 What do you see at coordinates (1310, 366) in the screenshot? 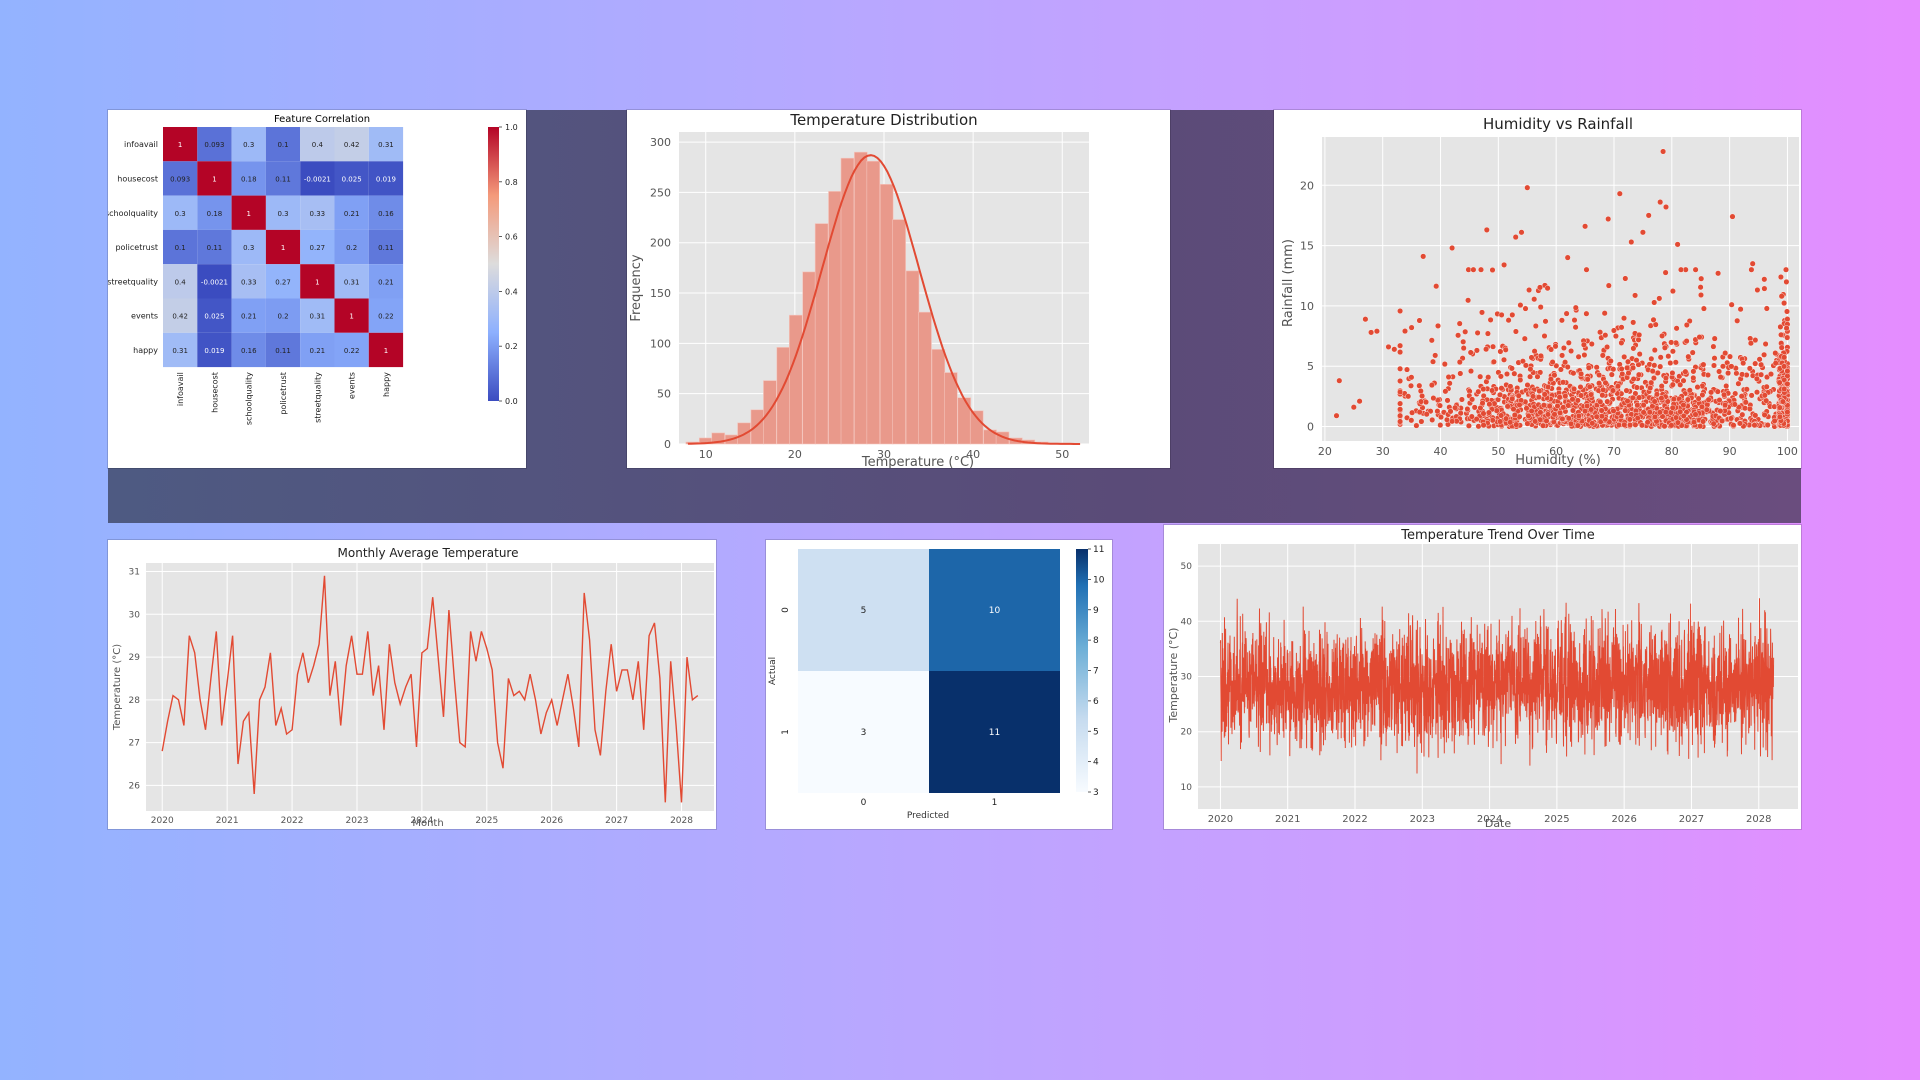
I see `y-tick-label: 5` at bounding box center [1310, 366].